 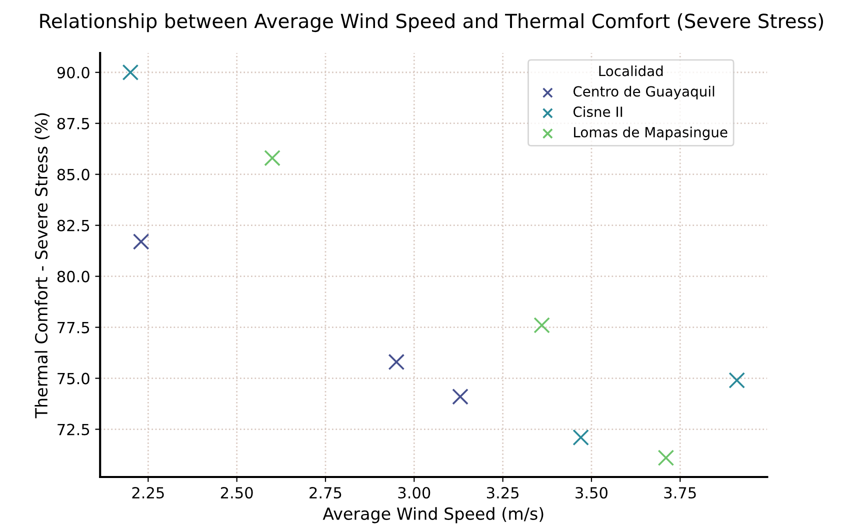 What do you see at coordinates (73, 124) in the screenshot?
I see `y-tick-label: 87.5` at bounding box center [73, 124].